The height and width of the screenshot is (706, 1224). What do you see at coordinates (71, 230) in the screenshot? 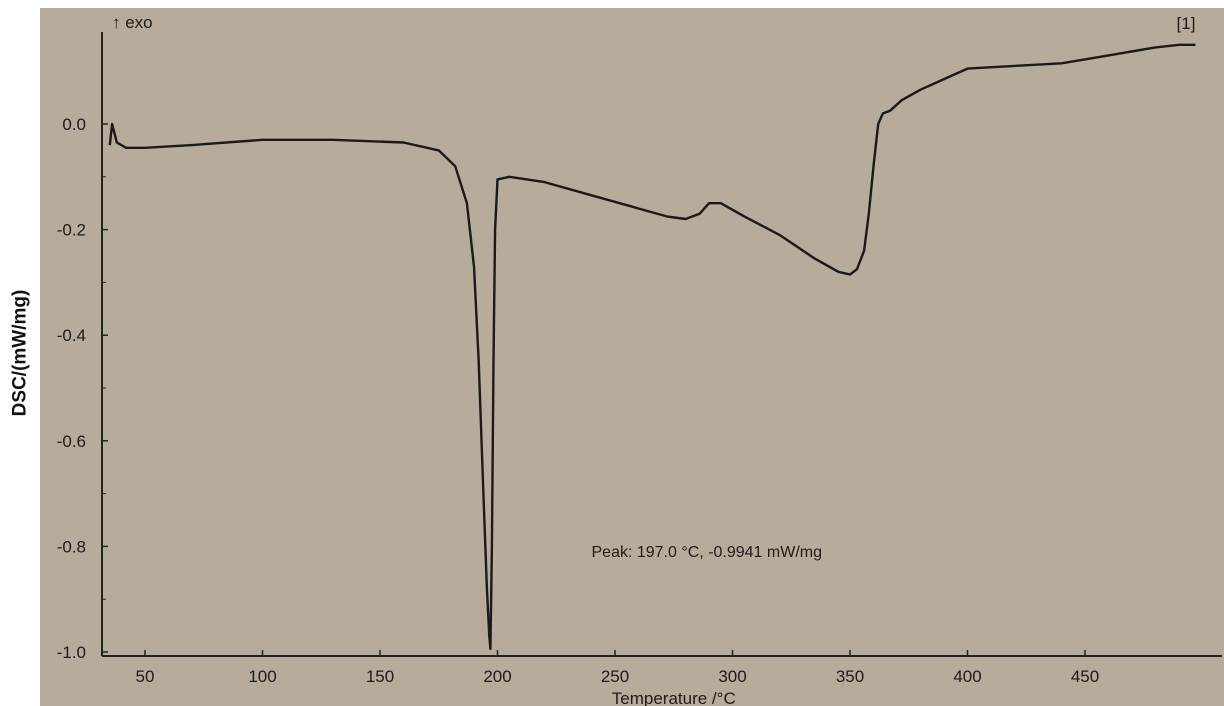
I see `y-tick-label: -0.2` at bounding box center [71, 230].